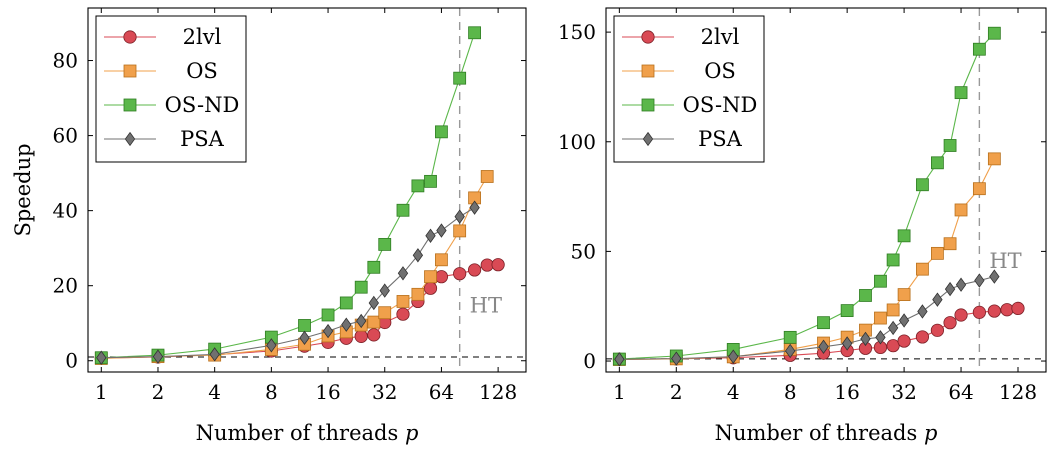 The height and width of the screenshot is (452, 1053). What do you see at coordinates (65, 136) in the screenshot?
I see `y-tick-label: 60` at bounding box center [65, 136].